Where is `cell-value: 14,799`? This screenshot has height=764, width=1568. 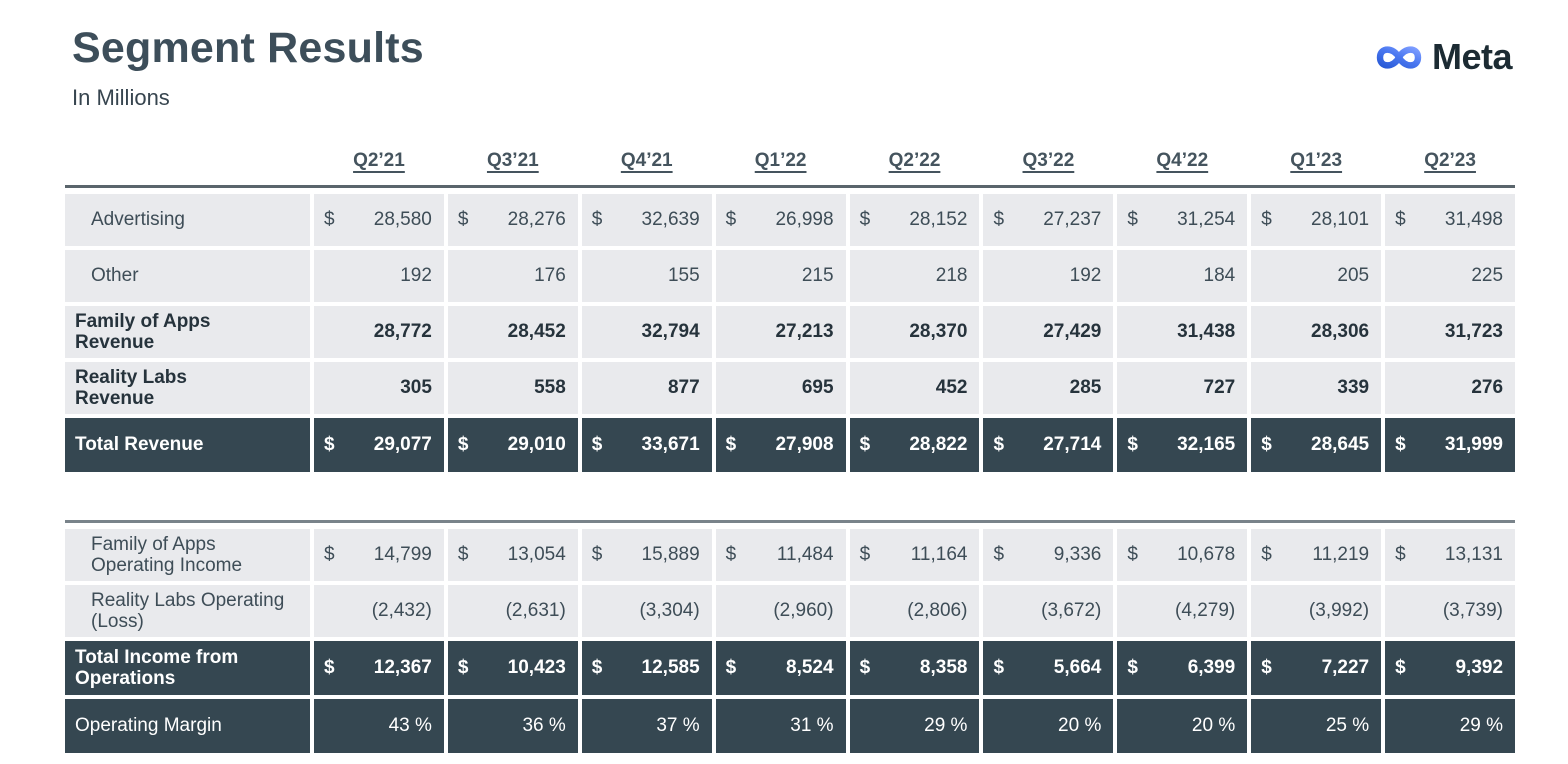
cell-value: 14,799 is located at coordinates (402, 554).